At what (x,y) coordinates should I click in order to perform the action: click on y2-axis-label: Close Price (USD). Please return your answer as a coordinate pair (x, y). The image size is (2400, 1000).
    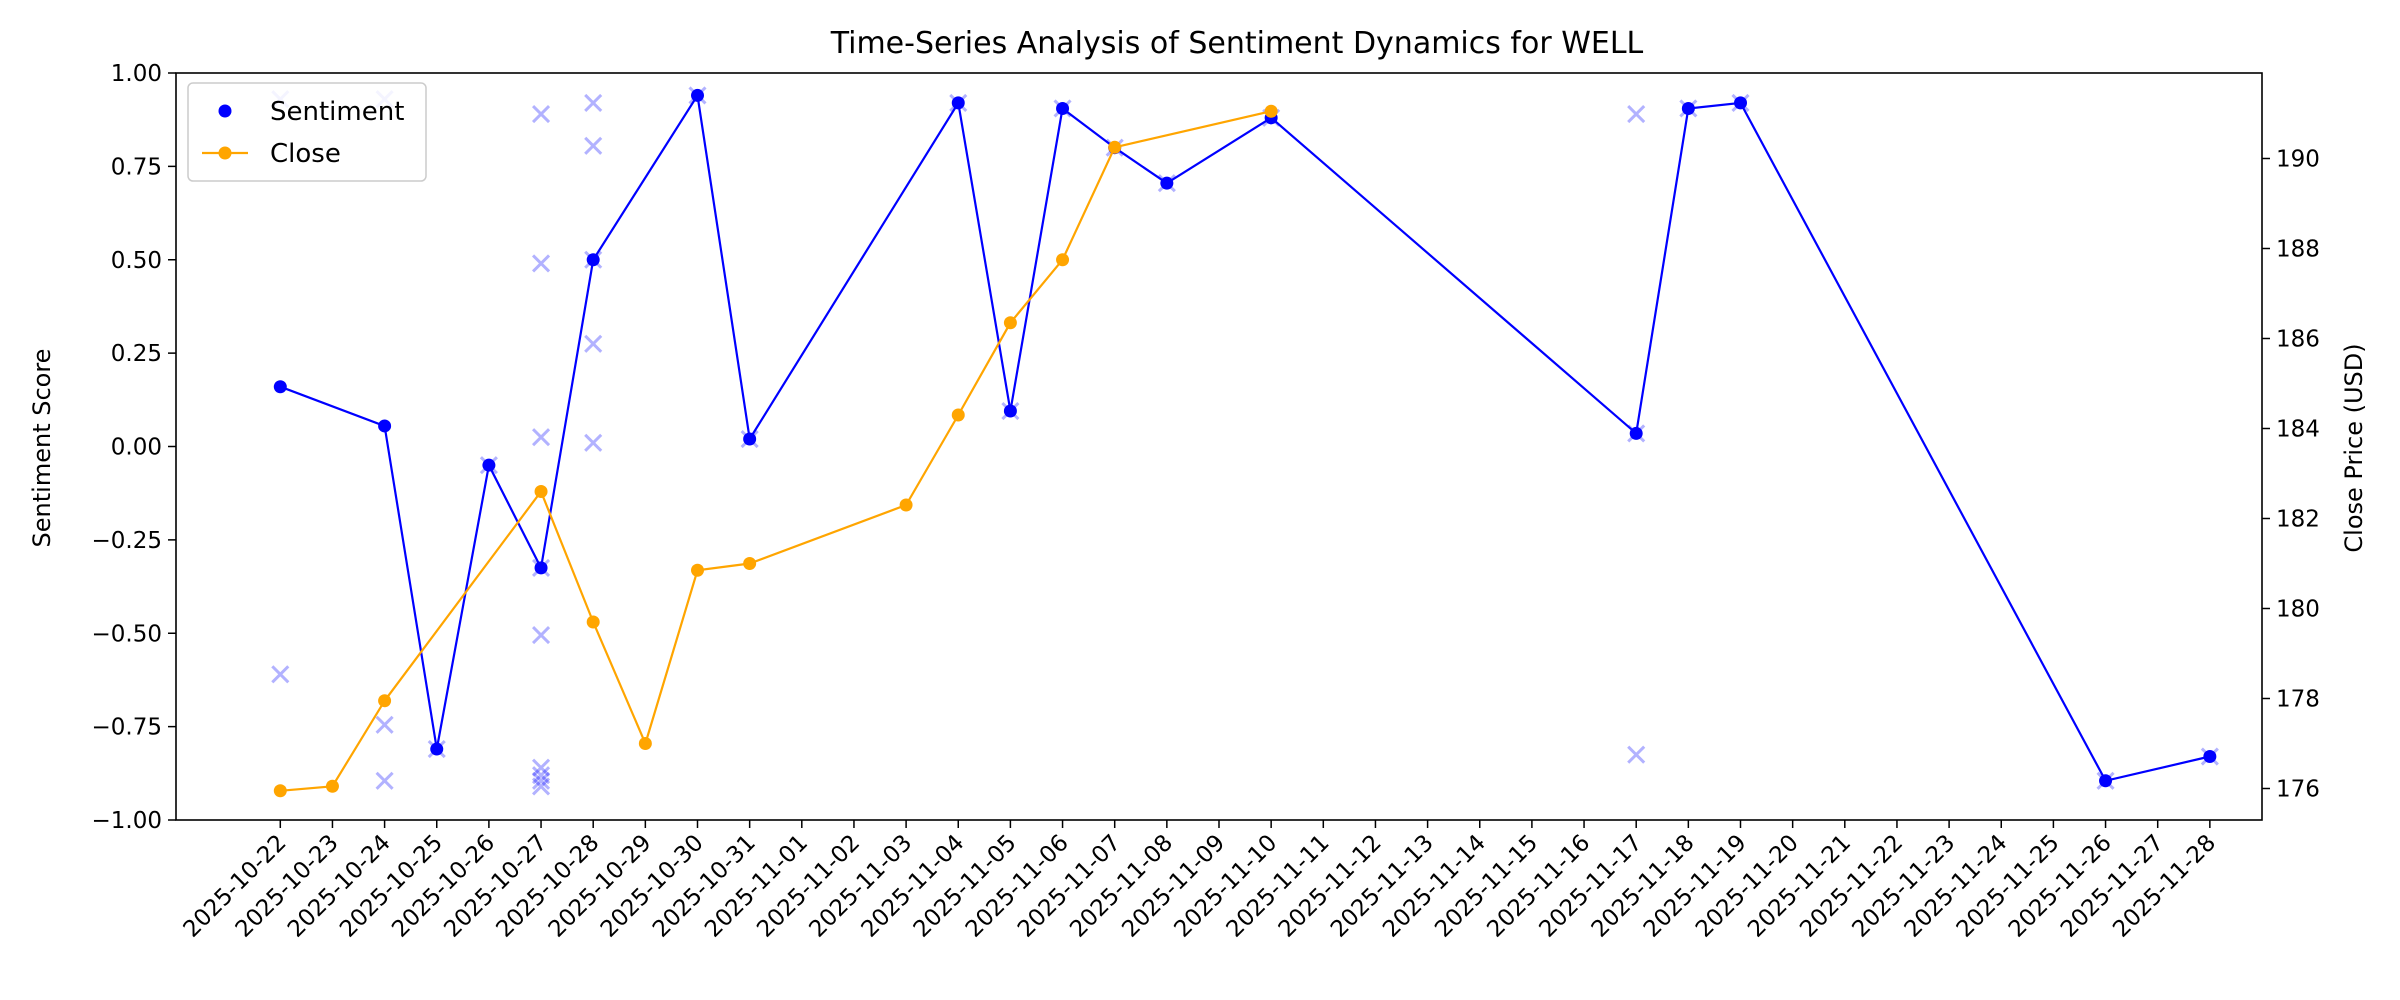
    Looking at the image, I should click on (2354, 447).